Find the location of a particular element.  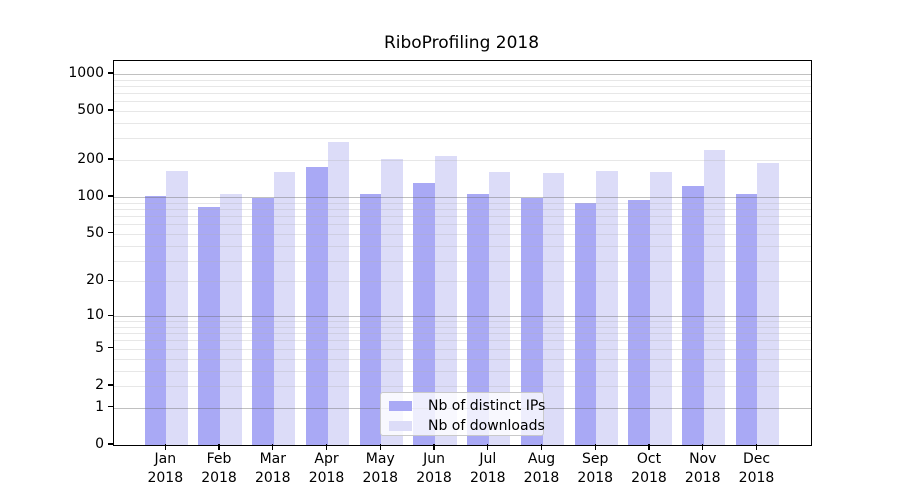

gridline-major is located at coordinates (462, 317).